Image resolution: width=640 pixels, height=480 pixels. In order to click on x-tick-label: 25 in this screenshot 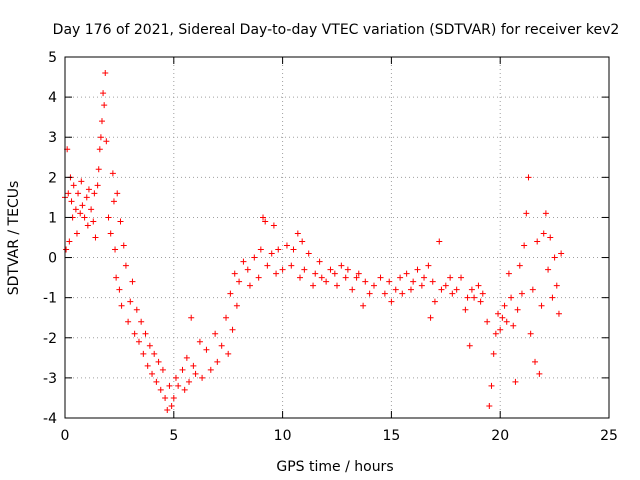, I will do `click(609, 436)`.